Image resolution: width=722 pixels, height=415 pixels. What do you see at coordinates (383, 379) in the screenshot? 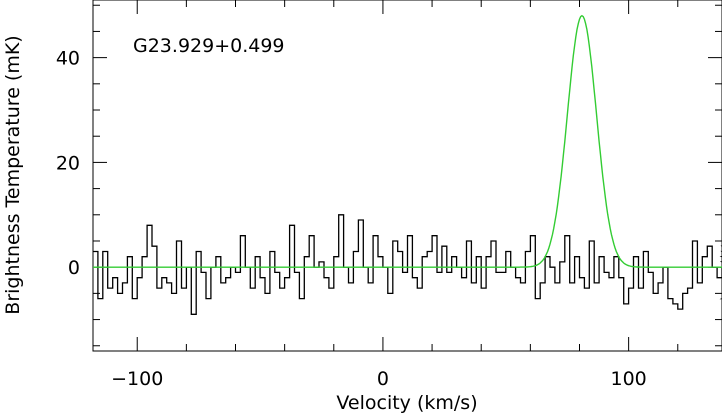
I see `x-tick-label: 0` at bounding box center [383, 379].